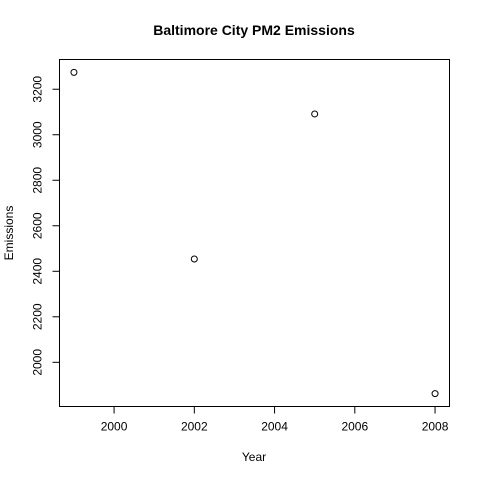 This screenshot has width=480, height=480. I want to click on x-tick-label: 2004, so click(274, 427).